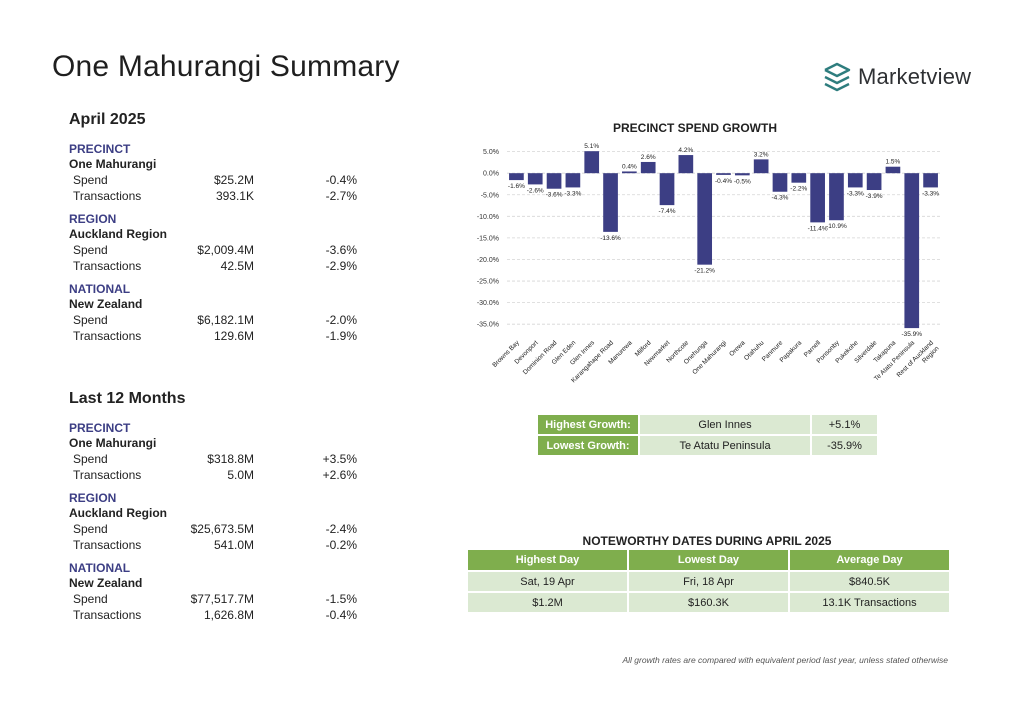 The image size is (1024, 724). Describe the element at coordinates (226, 66) in the screenshot. I see `page-title: One Mahurangi Summary` at that location.